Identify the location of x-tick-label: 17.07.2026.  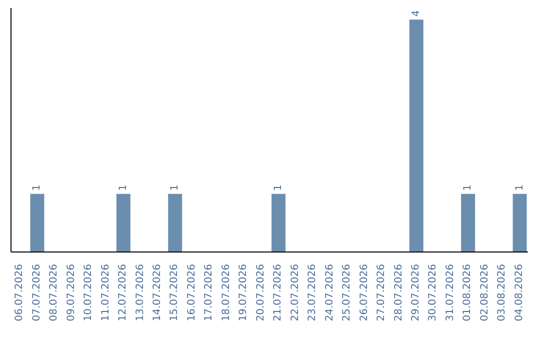
(209, 293).